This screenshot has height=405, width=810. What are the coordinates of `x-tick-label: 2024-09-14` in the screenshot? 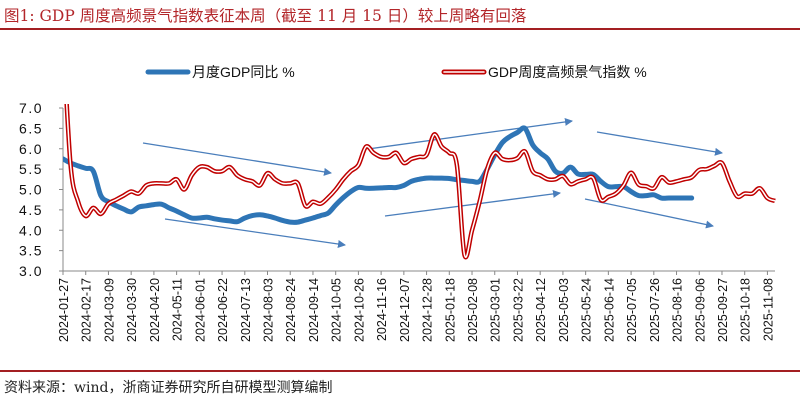 It's located at (314, 310).